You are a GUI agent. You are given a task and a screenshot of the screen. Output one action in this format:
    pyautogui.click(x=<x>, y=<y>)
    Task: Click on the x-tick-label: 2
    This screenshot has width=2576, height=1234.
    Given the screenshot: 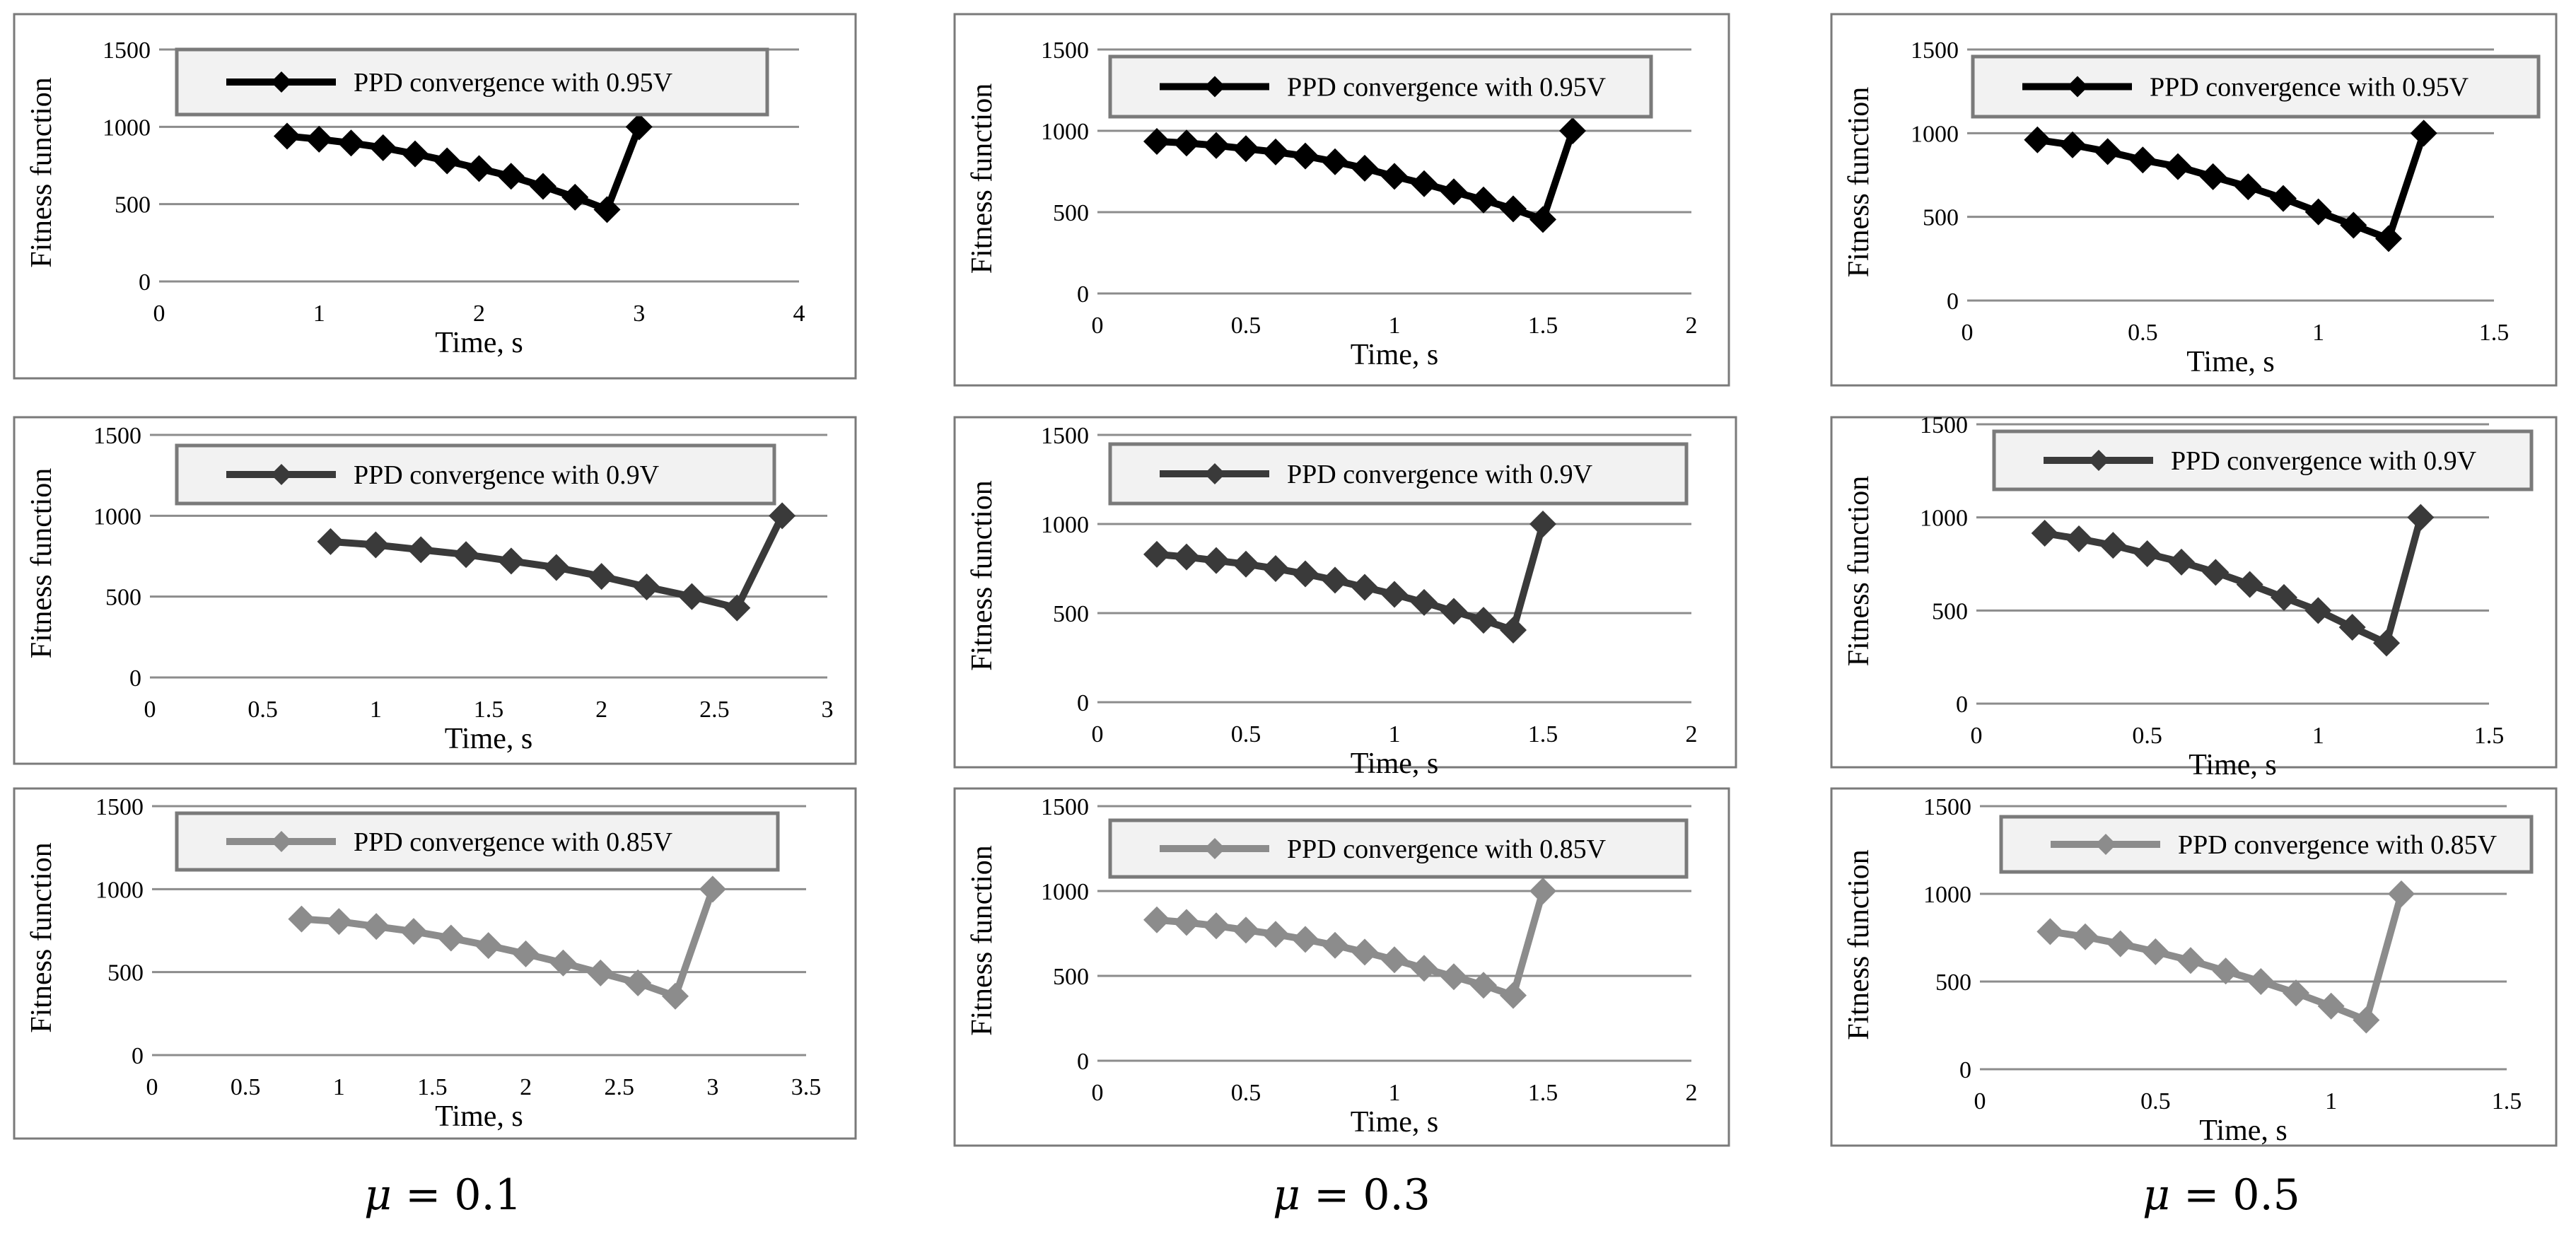 What is the action you would take?
    pyautogui.click(x=479, y=314)
    